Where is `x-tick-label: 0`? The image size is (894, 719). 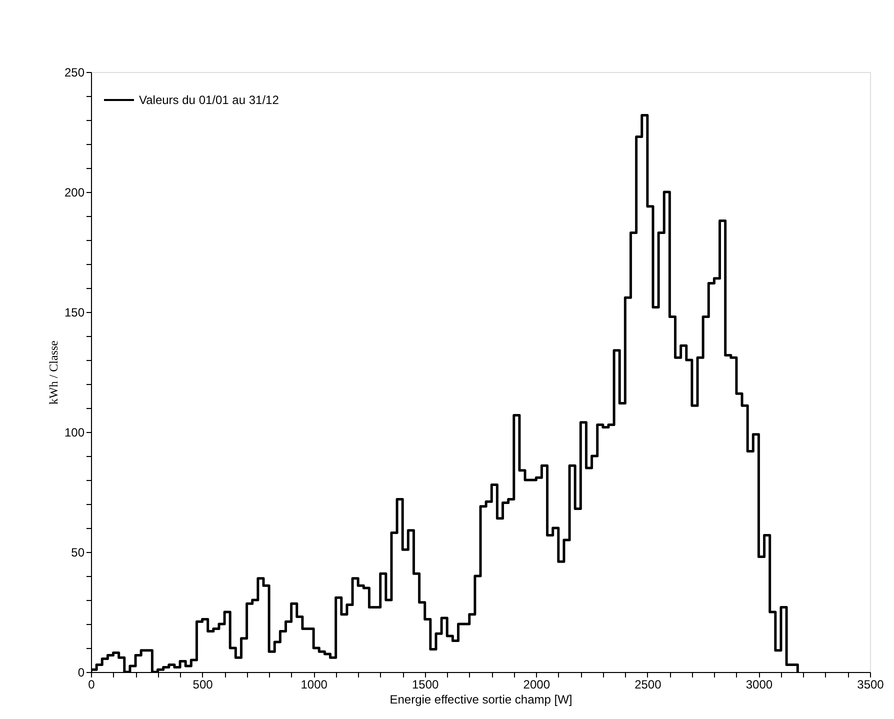
x-tick-label: 0 is located at coordinates (92, 685).